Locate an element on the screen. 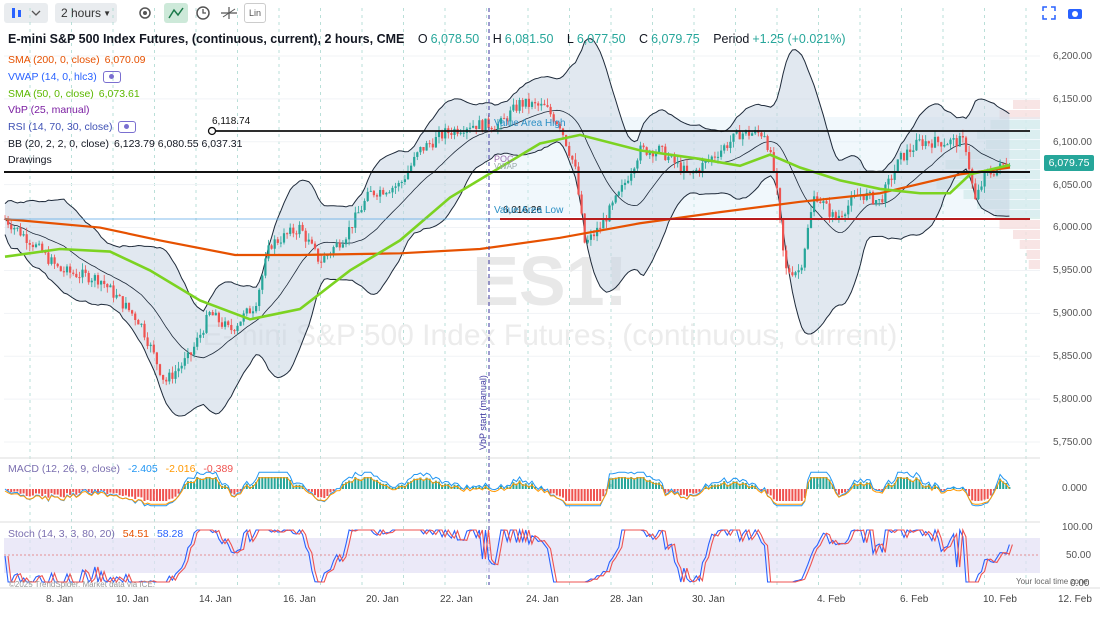 This screenshot has height=621, width=1100. legend-label: Stoch (14, 3, 3, 80, 20) is located at coordinates (61, 534).